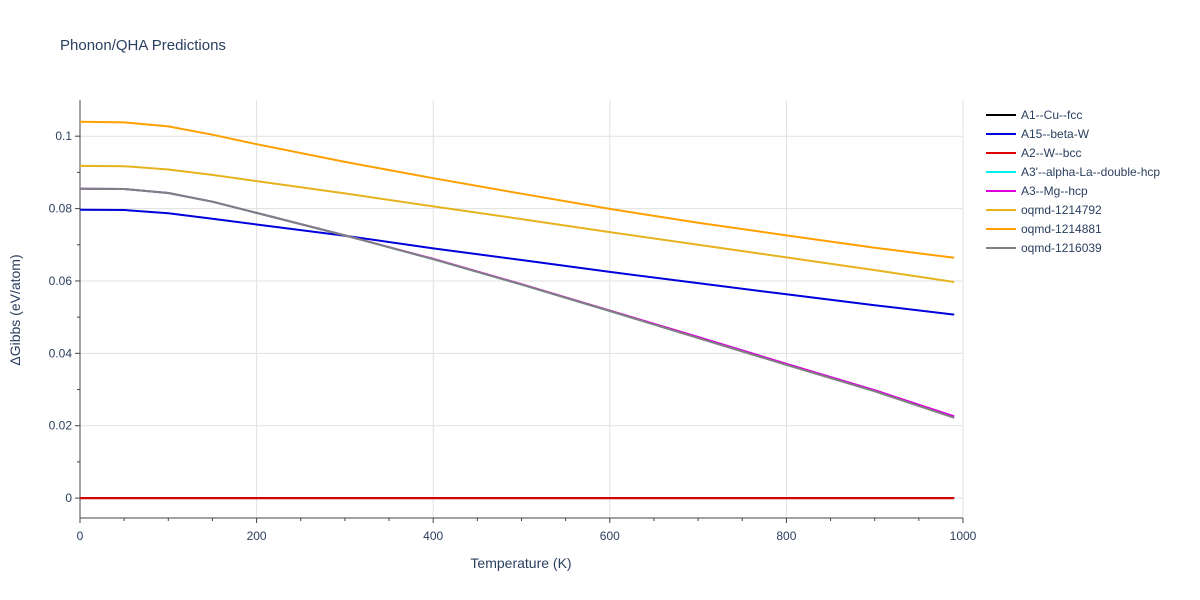  I want to click on legend-item: A3--Mg--hcp, so click(1037, 191).